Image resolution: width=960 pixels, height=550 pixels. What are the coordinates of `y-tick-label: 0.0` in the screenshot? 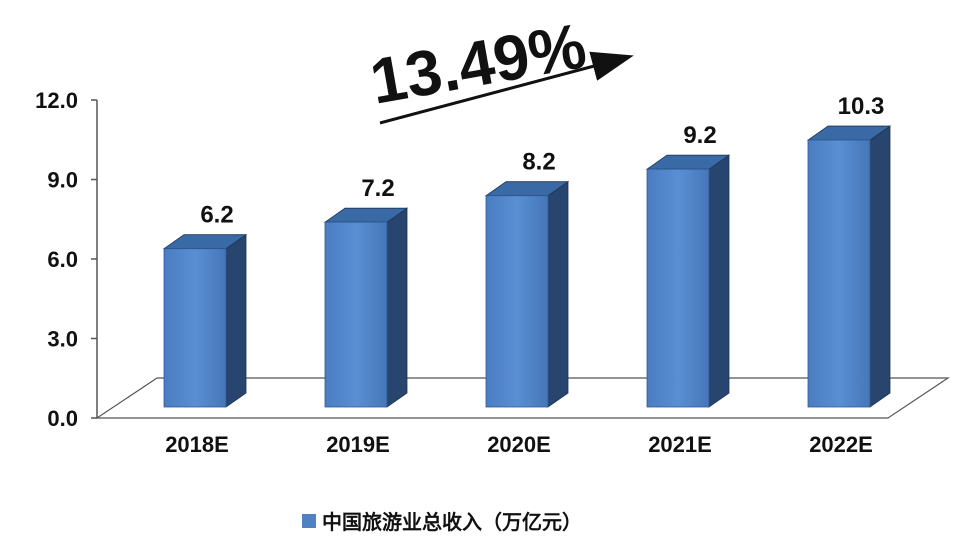 It's located at (62, 418).